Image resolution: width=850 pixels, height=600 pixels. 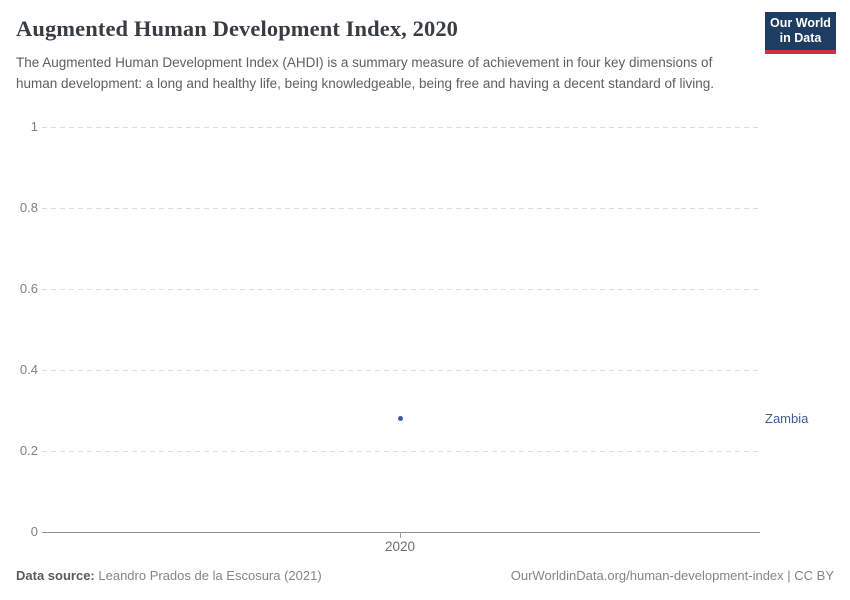 I want to click on y-axis-tick-label: 0.2, so click(x=28, y=450).